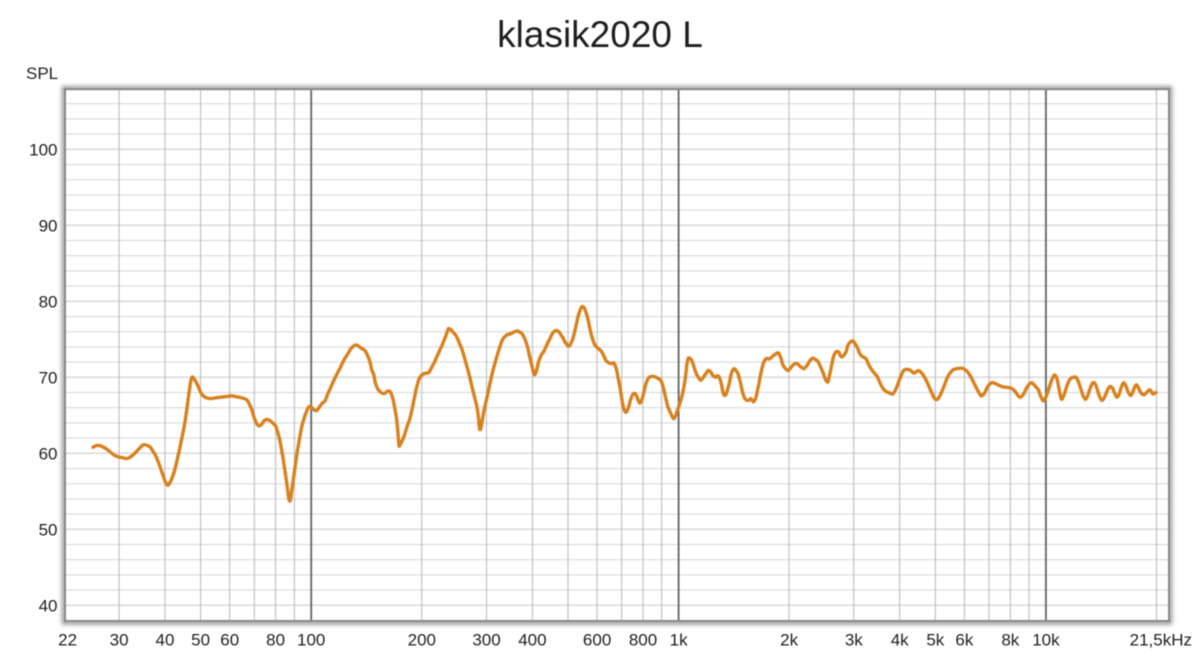  What do you see at coordinates (600, 34) in the screenshot?
I see `svg-text: klasik2020 L` at bounding box center [600, 34].